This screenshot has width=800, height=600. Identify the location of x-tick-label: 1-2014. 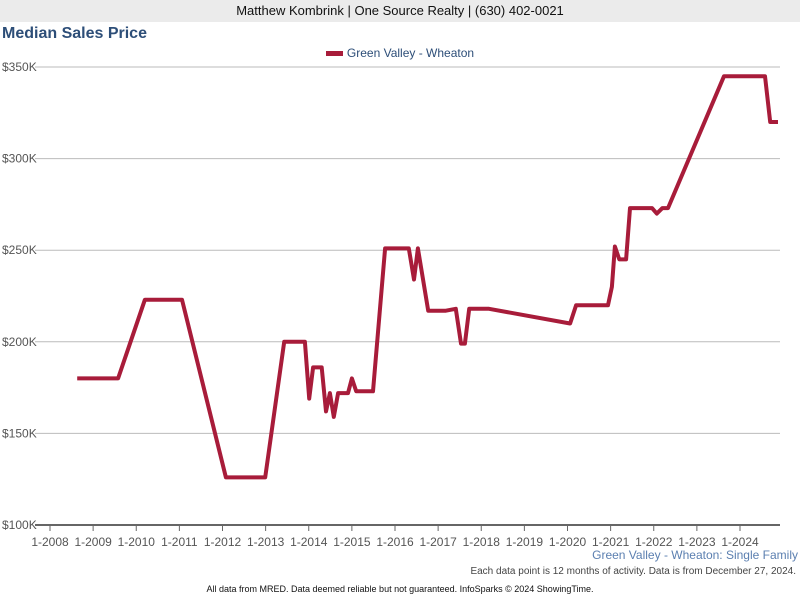
(309, 542).